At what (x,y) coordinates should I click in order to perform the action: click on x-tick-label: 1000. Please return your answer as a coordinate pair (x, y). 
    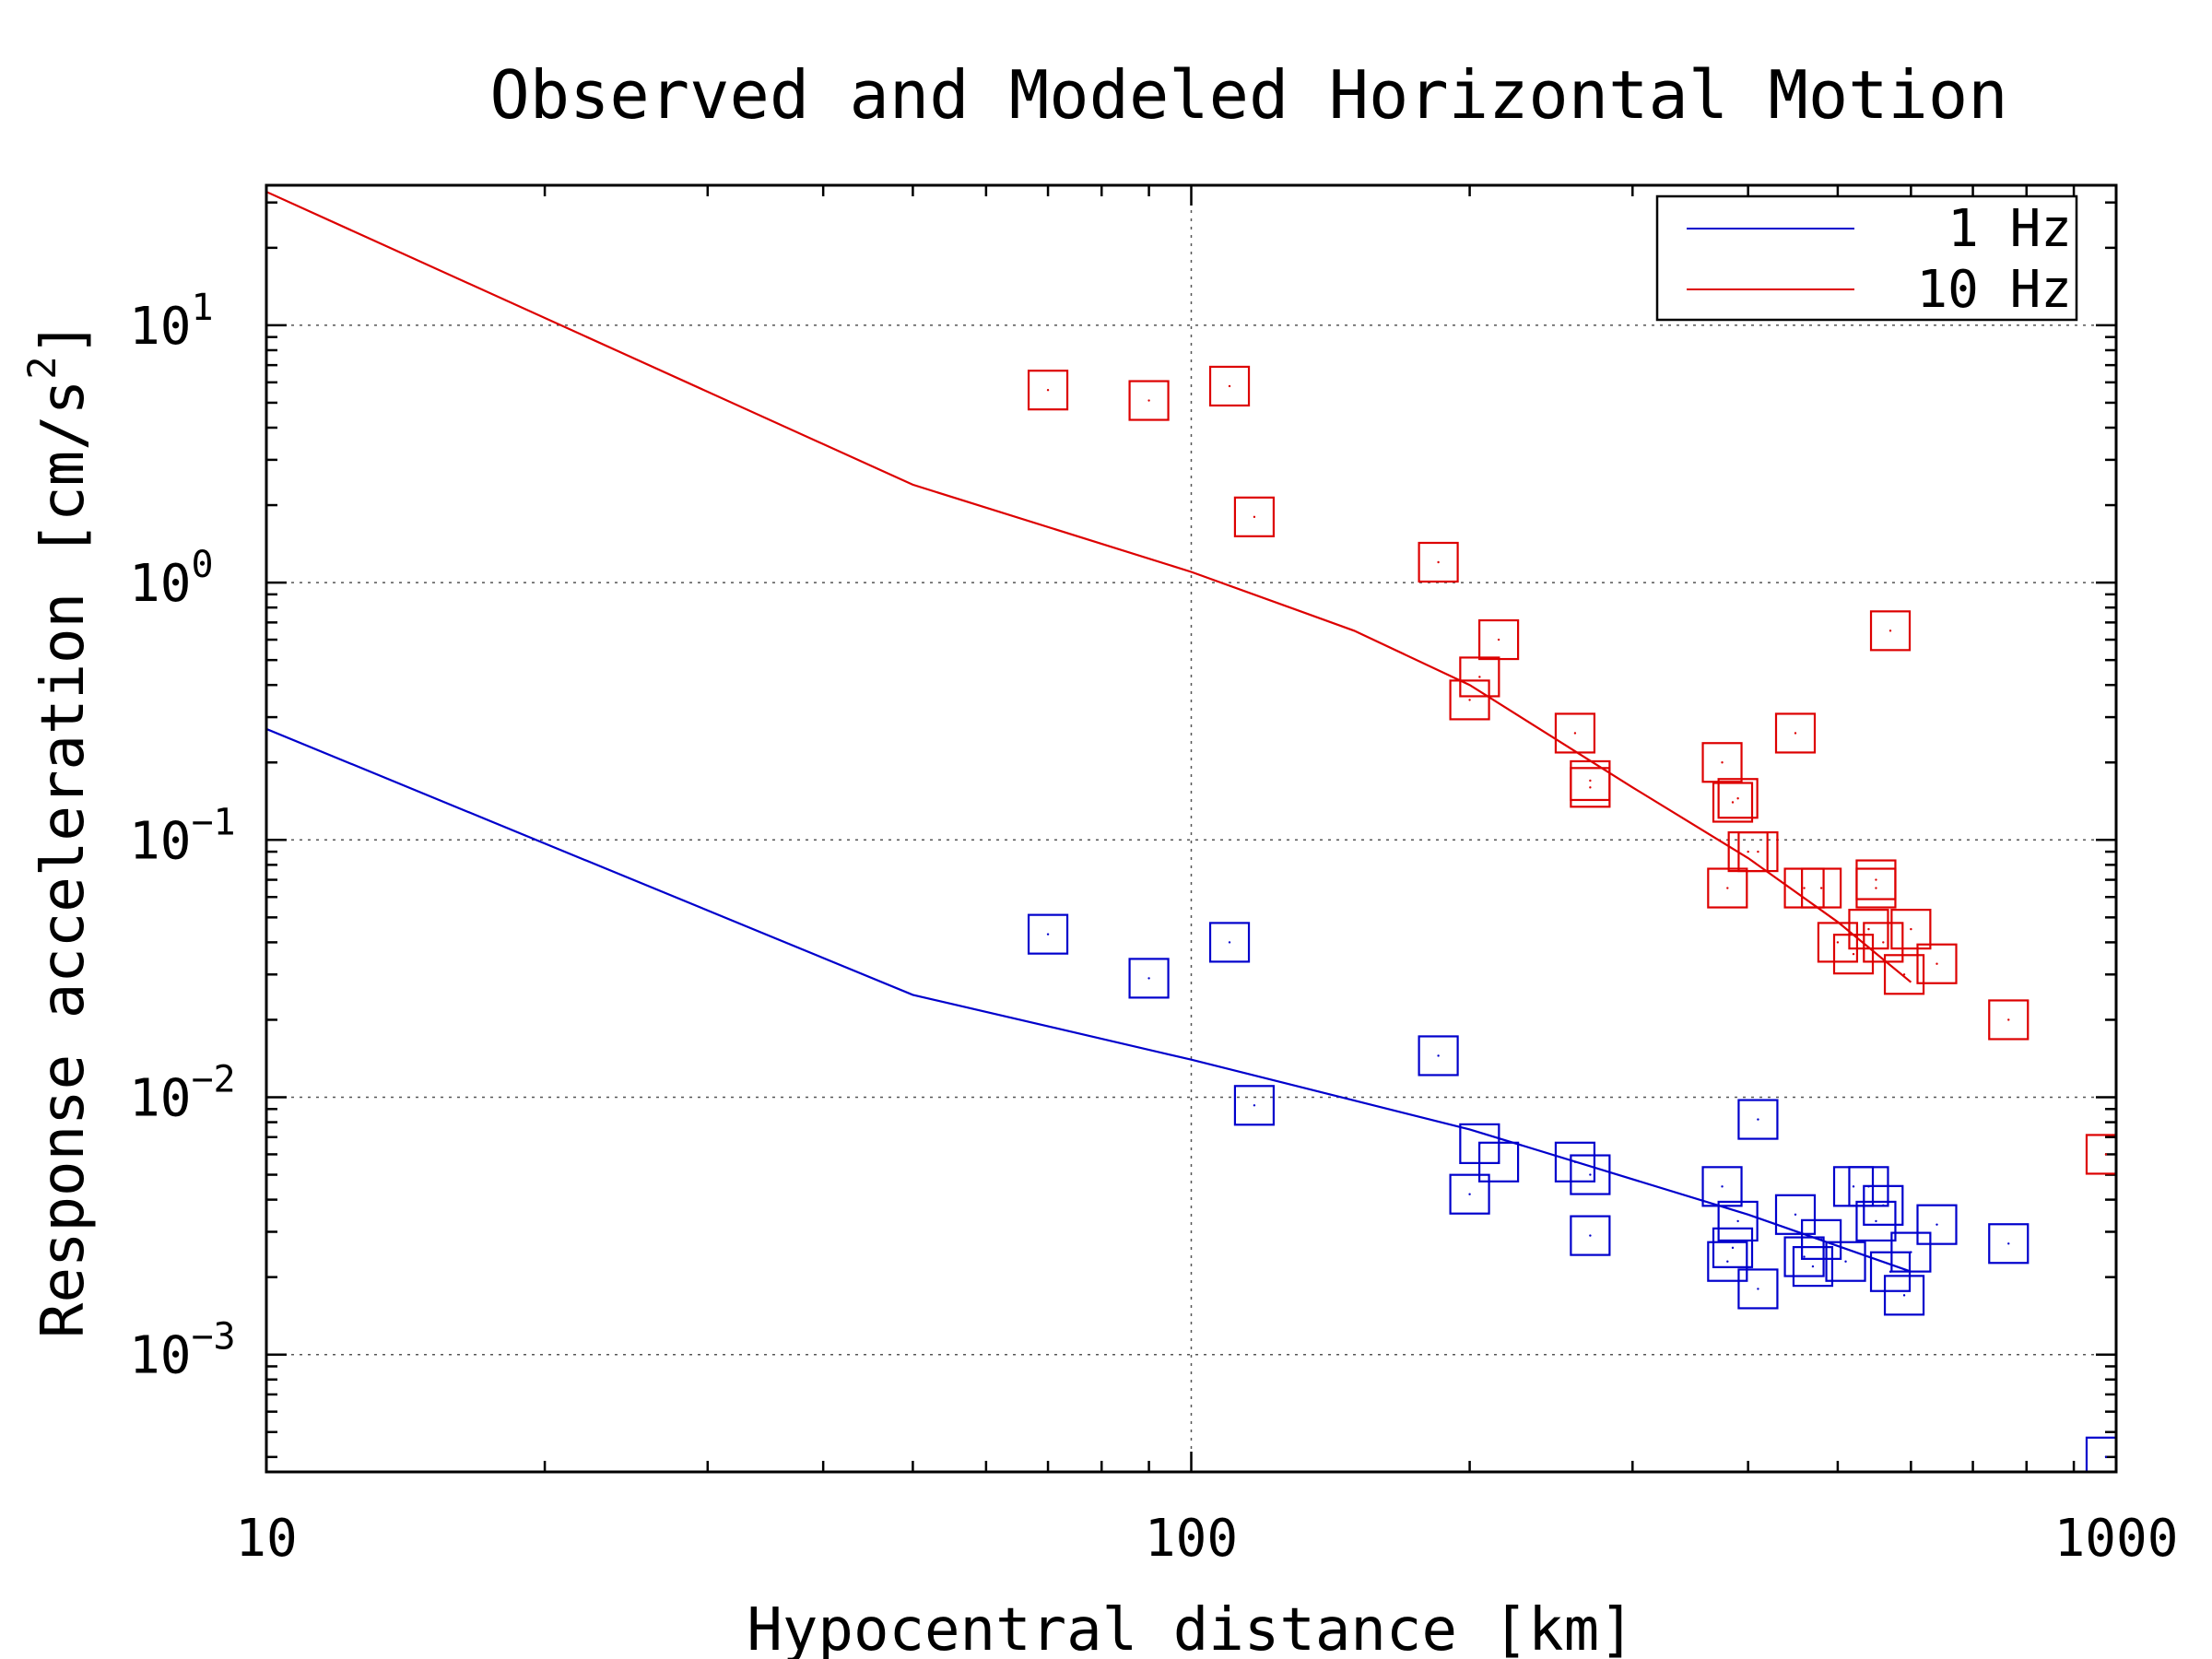
    Looking at the image, I should click on (2116, 1539).